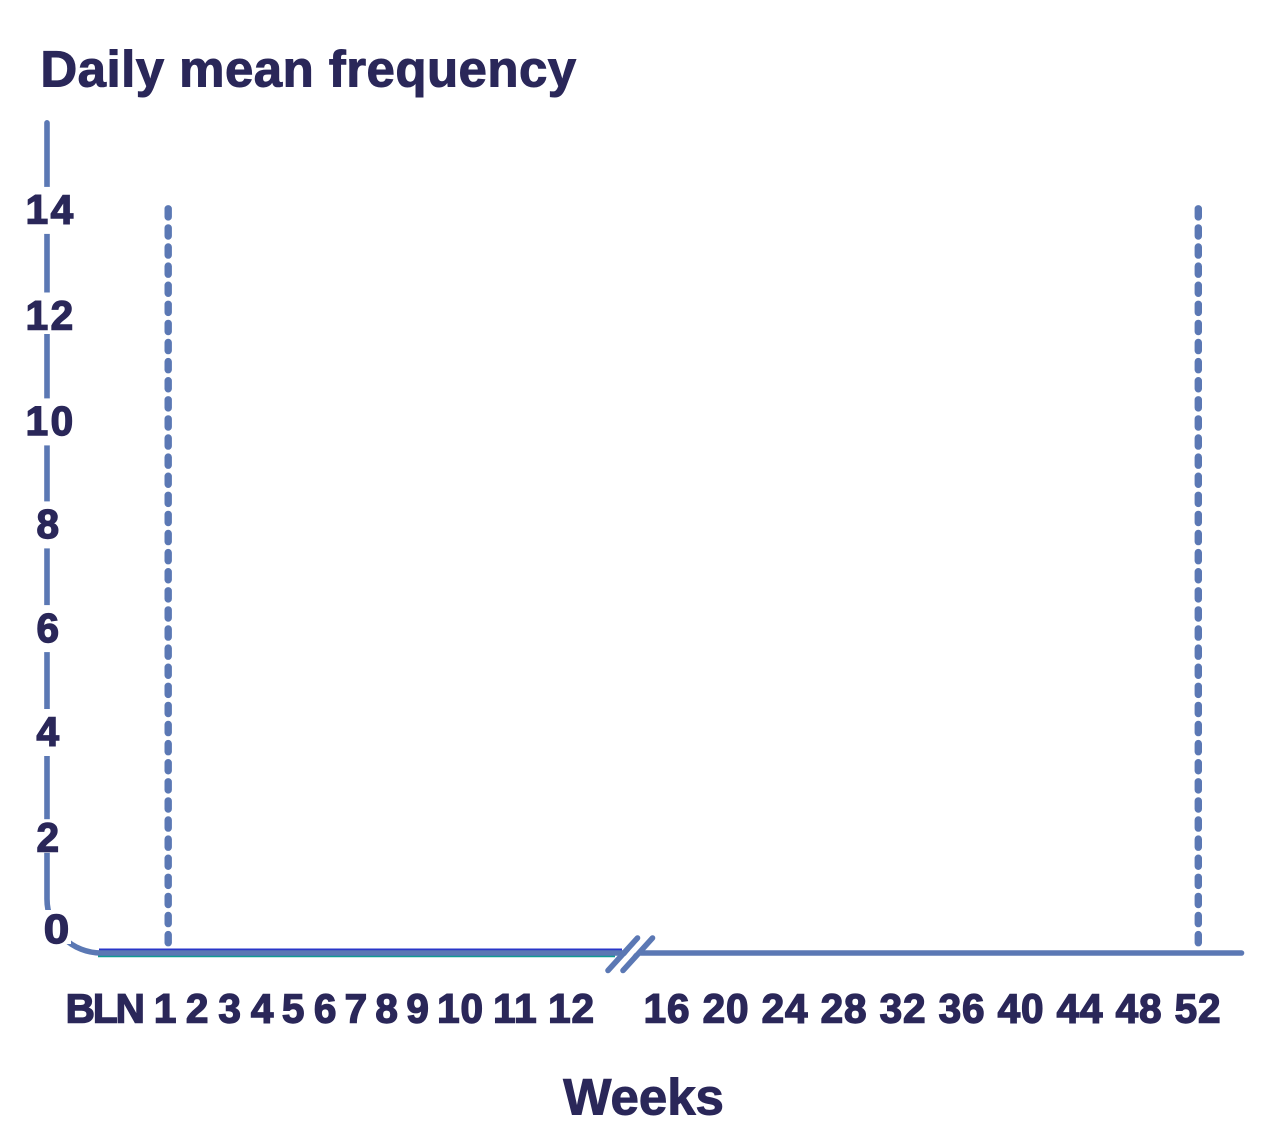 Image resolution: width=1280 pixels, height=1126 pixels. What do you see at coordinates (643, 1097) in the screenshot?
I see `svg-text: Weeks` at bounding box center [643, 1097].